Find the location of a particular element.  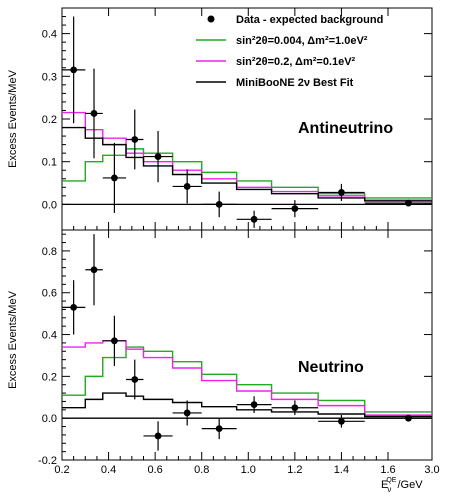

neutrino-x-tick-label: 0.2 is located at coordinates (61, 470).